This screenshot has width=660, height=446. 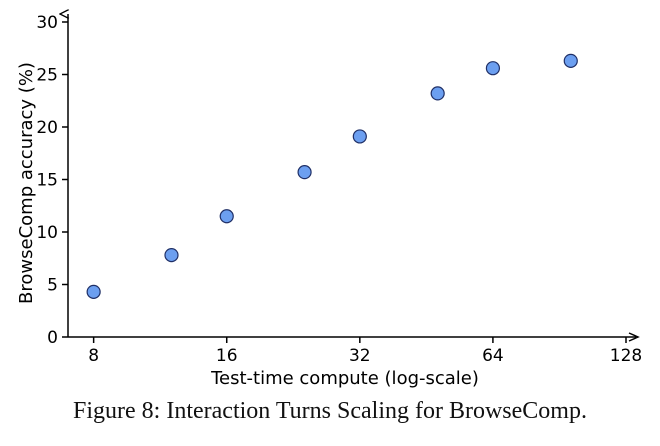 I want to click on x-tick-label: 128, so click(x=626, y=356).